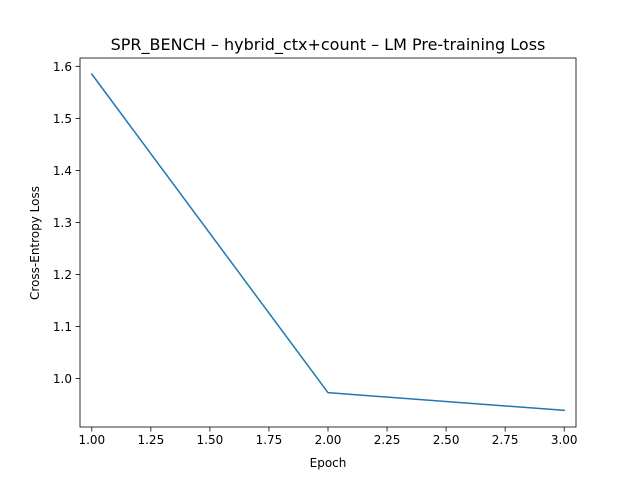 Image resolution: width=640 pixels, height=480 pixels. I want to click on y-tick-label: 1.5, so click(62, 119).